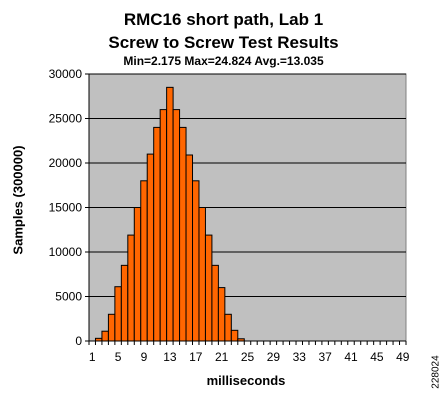 The image size is (447, 405). I want to click on y-tick-label: 20000, so click(66, 163).